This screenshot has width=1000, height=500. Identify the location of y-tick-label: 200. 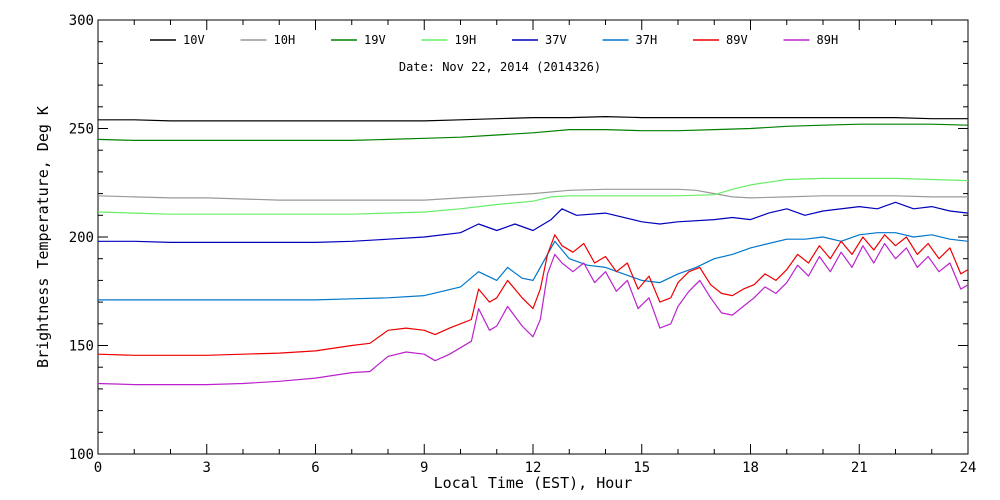
(81, 238).